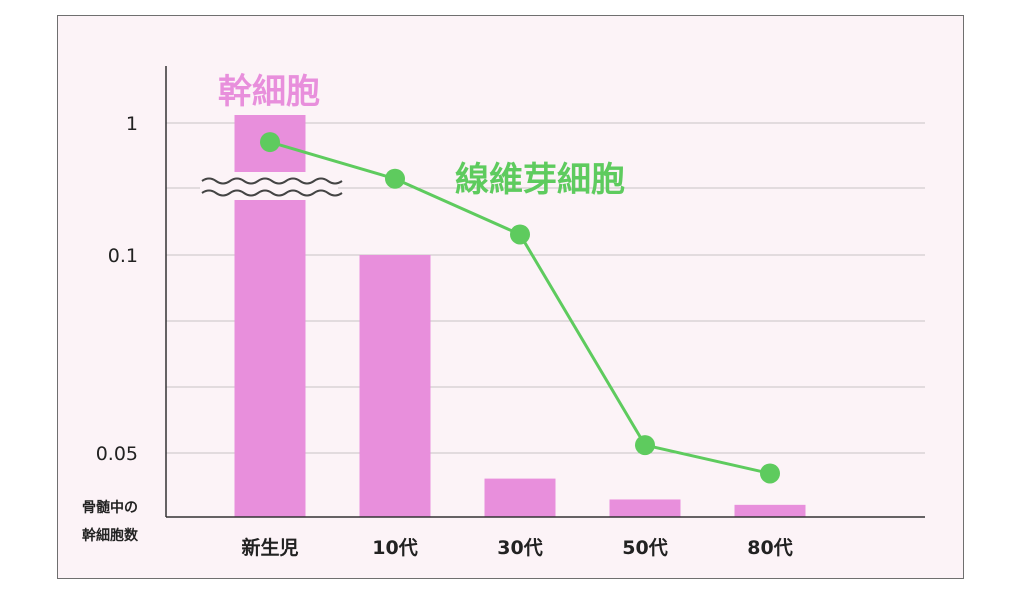 This screenshot has width=1024, height=600. What do you see at coordinates (269, 547) in the screenshot?
I see `x-category-label: 新生児` at bounding box center [269, 547].